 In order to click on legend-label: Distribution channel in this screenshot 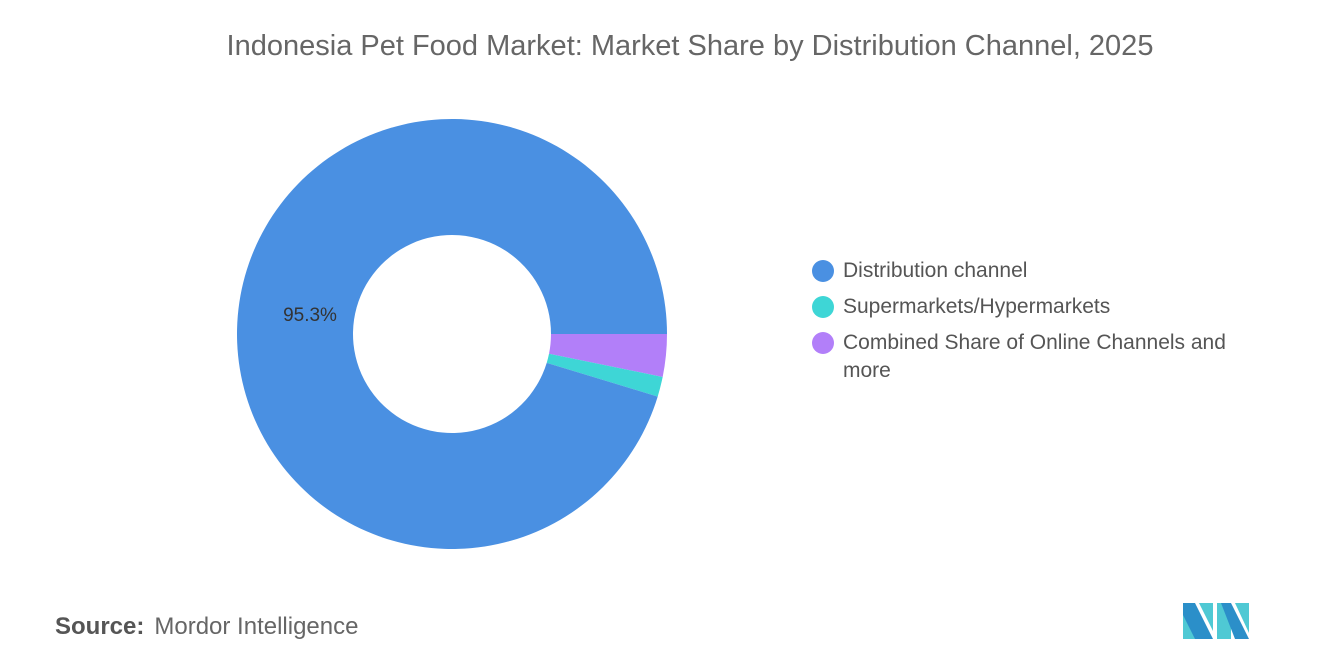, I will do `click(935, 270)`.